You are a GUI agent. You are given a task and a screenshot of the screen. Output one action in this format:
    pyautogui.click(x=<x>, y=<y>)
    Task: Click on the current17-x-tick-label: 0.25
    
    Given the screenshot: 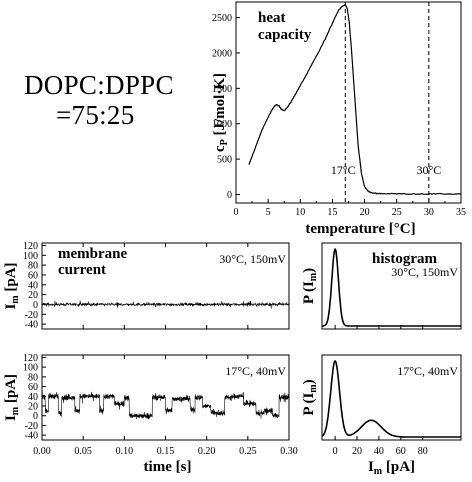 What is the action you would take?
    pyautogui.click(x=248, y=451)
    